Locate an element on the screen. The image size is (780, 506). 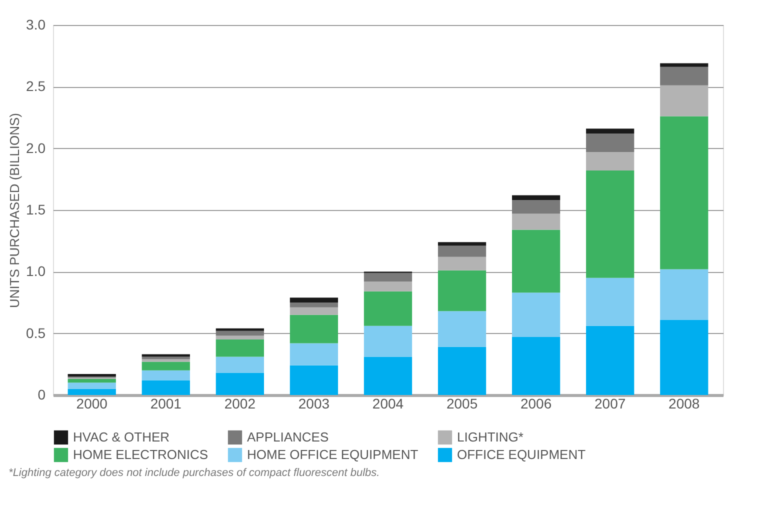
y-tick-label: 1.5 is located at coordinates (36, 210).